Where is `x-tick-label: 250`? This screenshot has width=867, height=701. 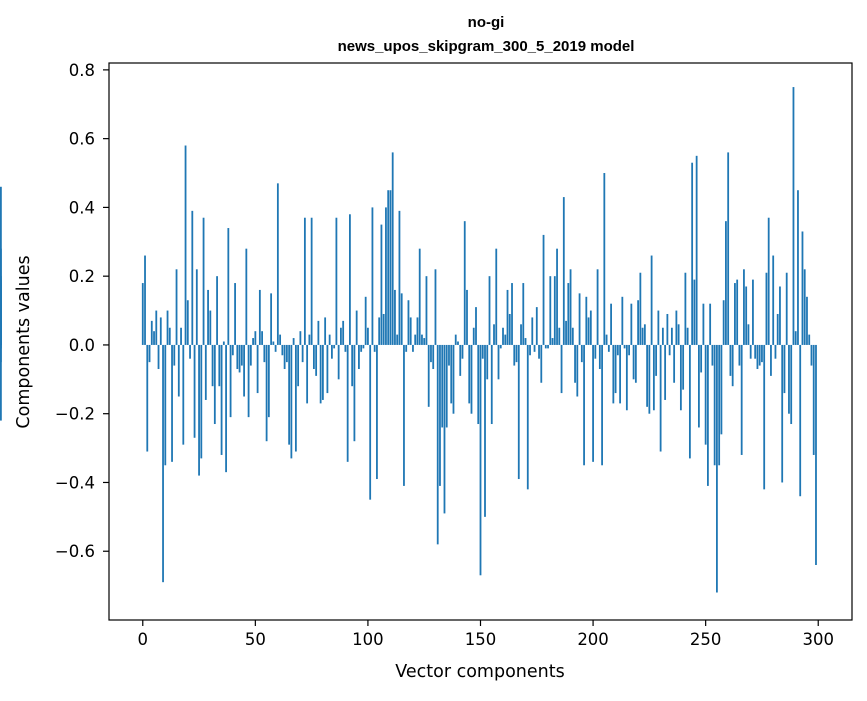 x-tick-label: 250 is located at coordinates (706, 639).